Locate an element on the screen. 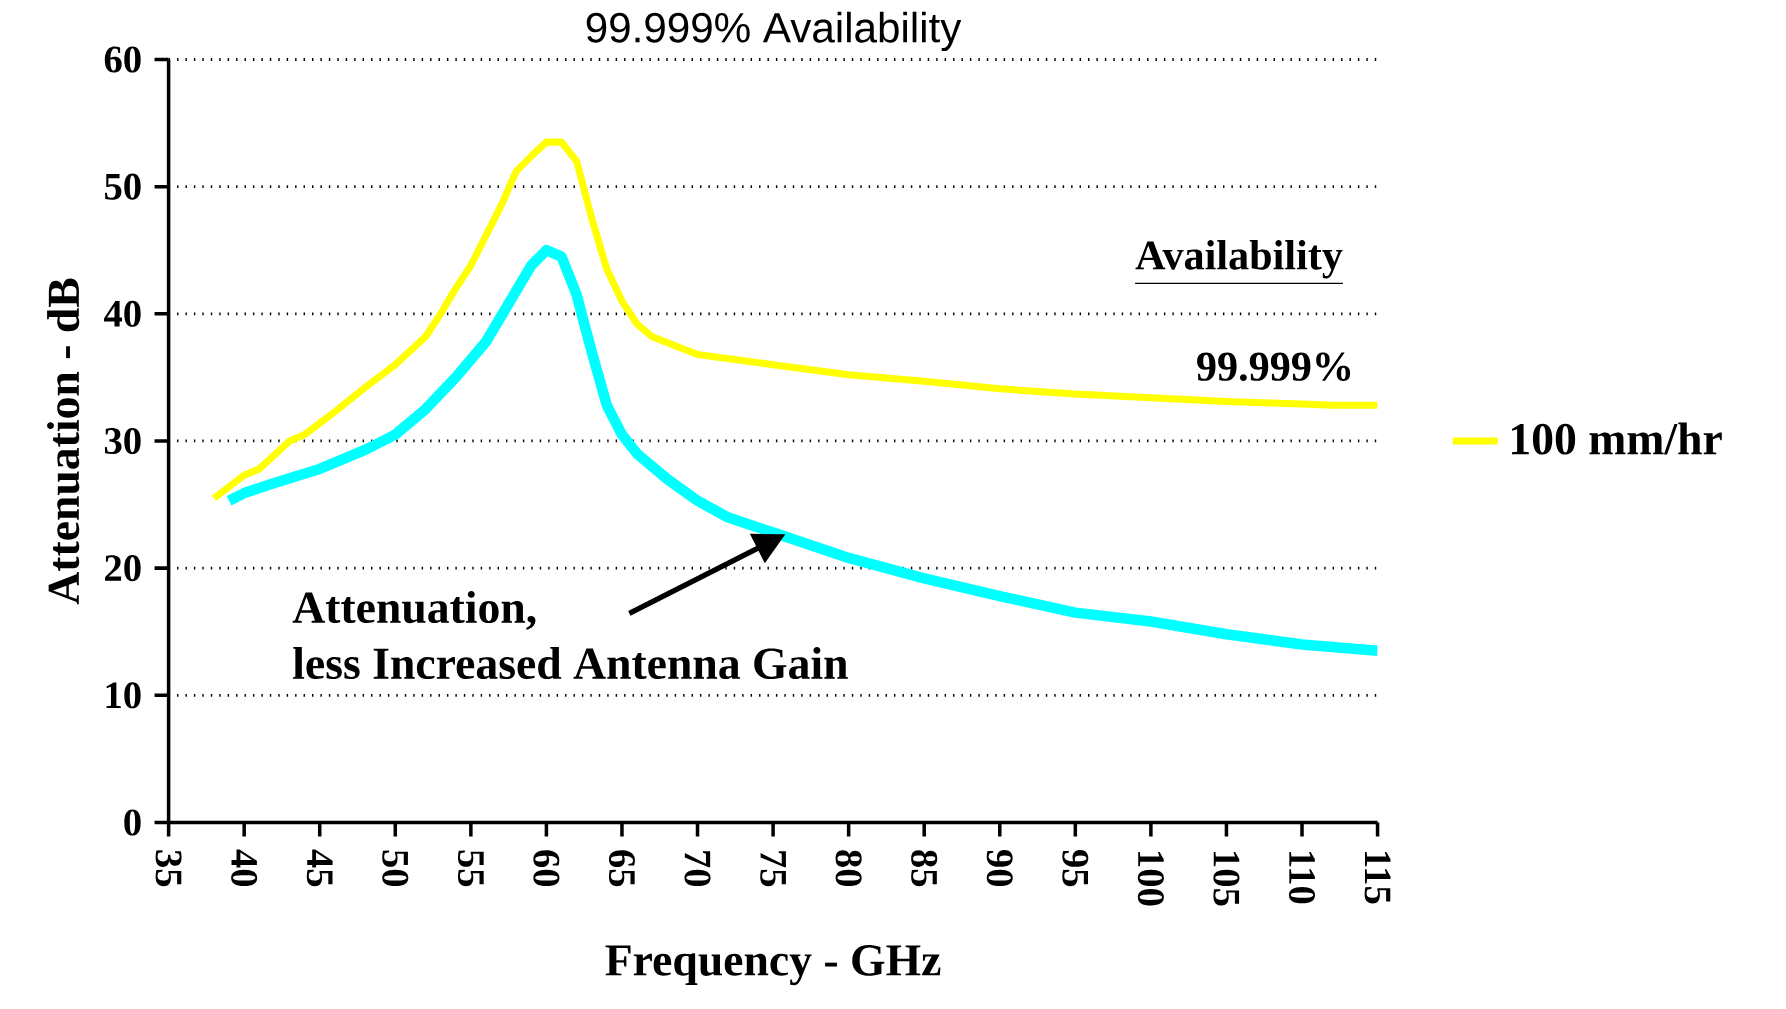  annotation: Availability is located at coordinates (1239, 259).